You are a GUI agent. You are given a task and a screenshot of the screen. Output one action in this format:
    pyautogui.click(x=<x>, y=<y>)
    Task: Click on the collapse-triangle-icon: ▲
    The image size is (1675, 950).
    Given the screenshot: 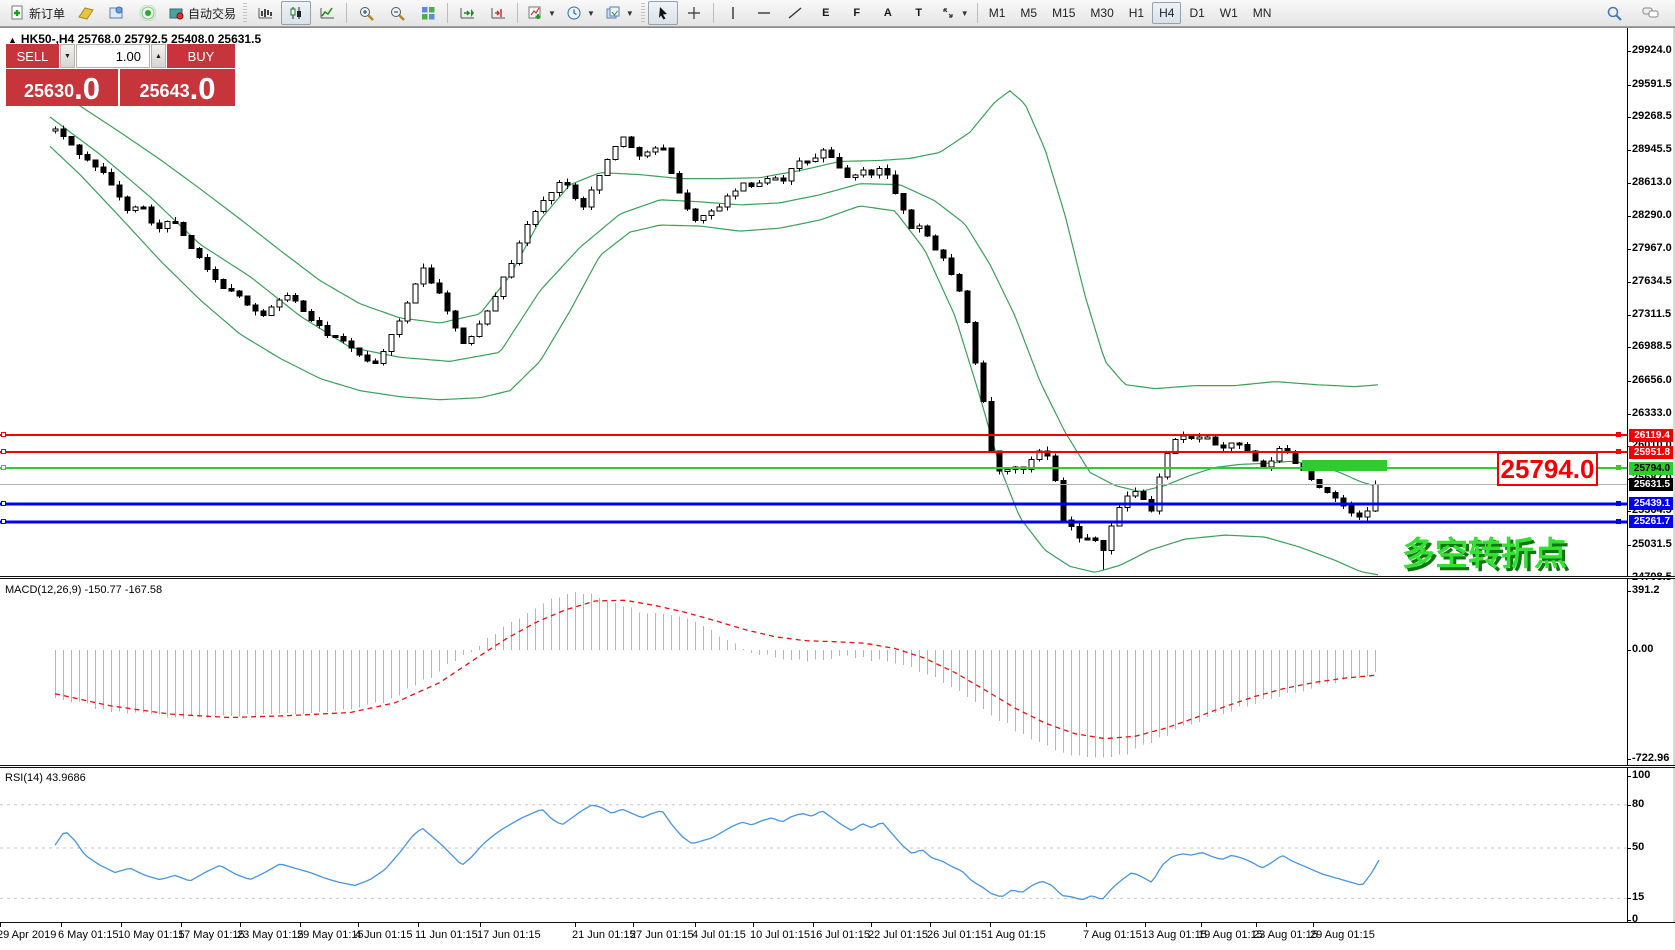 What is the action you would take?
    pyautogui.click(x=12, y=40)
    